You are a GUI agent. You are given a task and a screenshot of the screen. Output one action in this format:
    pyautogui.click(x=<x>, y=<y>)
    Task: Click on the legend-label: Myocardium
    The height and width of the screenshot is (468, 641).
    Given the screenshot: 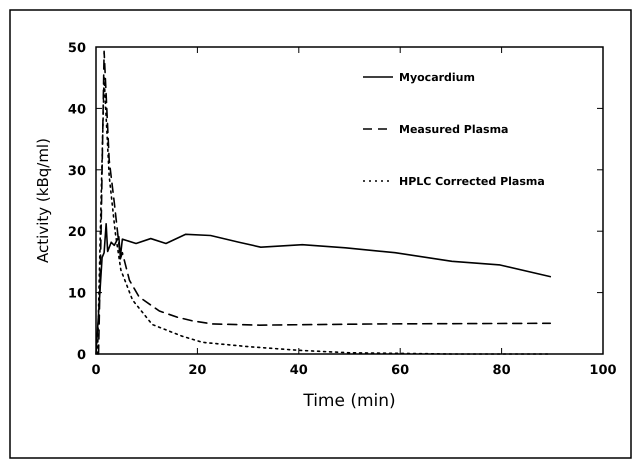 What is the action you would take?
    pyautogui.click(x=437, y=77)
    